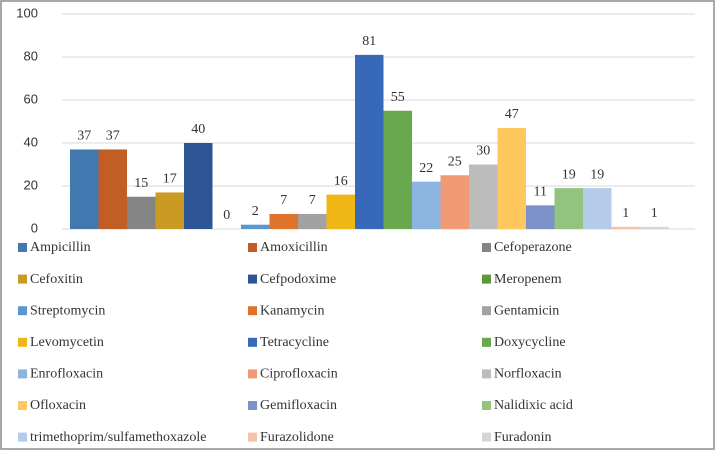 The height and width of the screenshot is (451, 716). Describe the element at coordinates (426, 168) in the screenshot. I see `data-label: 22` at that location.